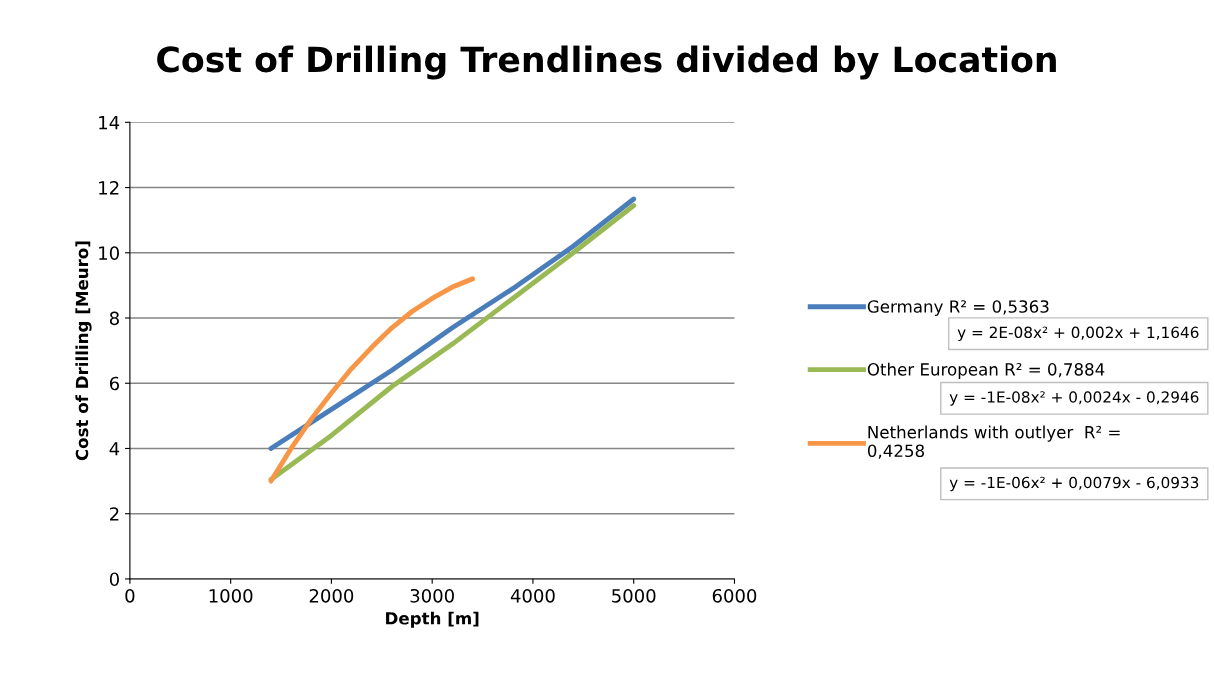  What do you see at coordinates (986, 370) in the screenshot?
I see `legend-label: Other European R² = 0,7884` at bounding box center [986, 370].